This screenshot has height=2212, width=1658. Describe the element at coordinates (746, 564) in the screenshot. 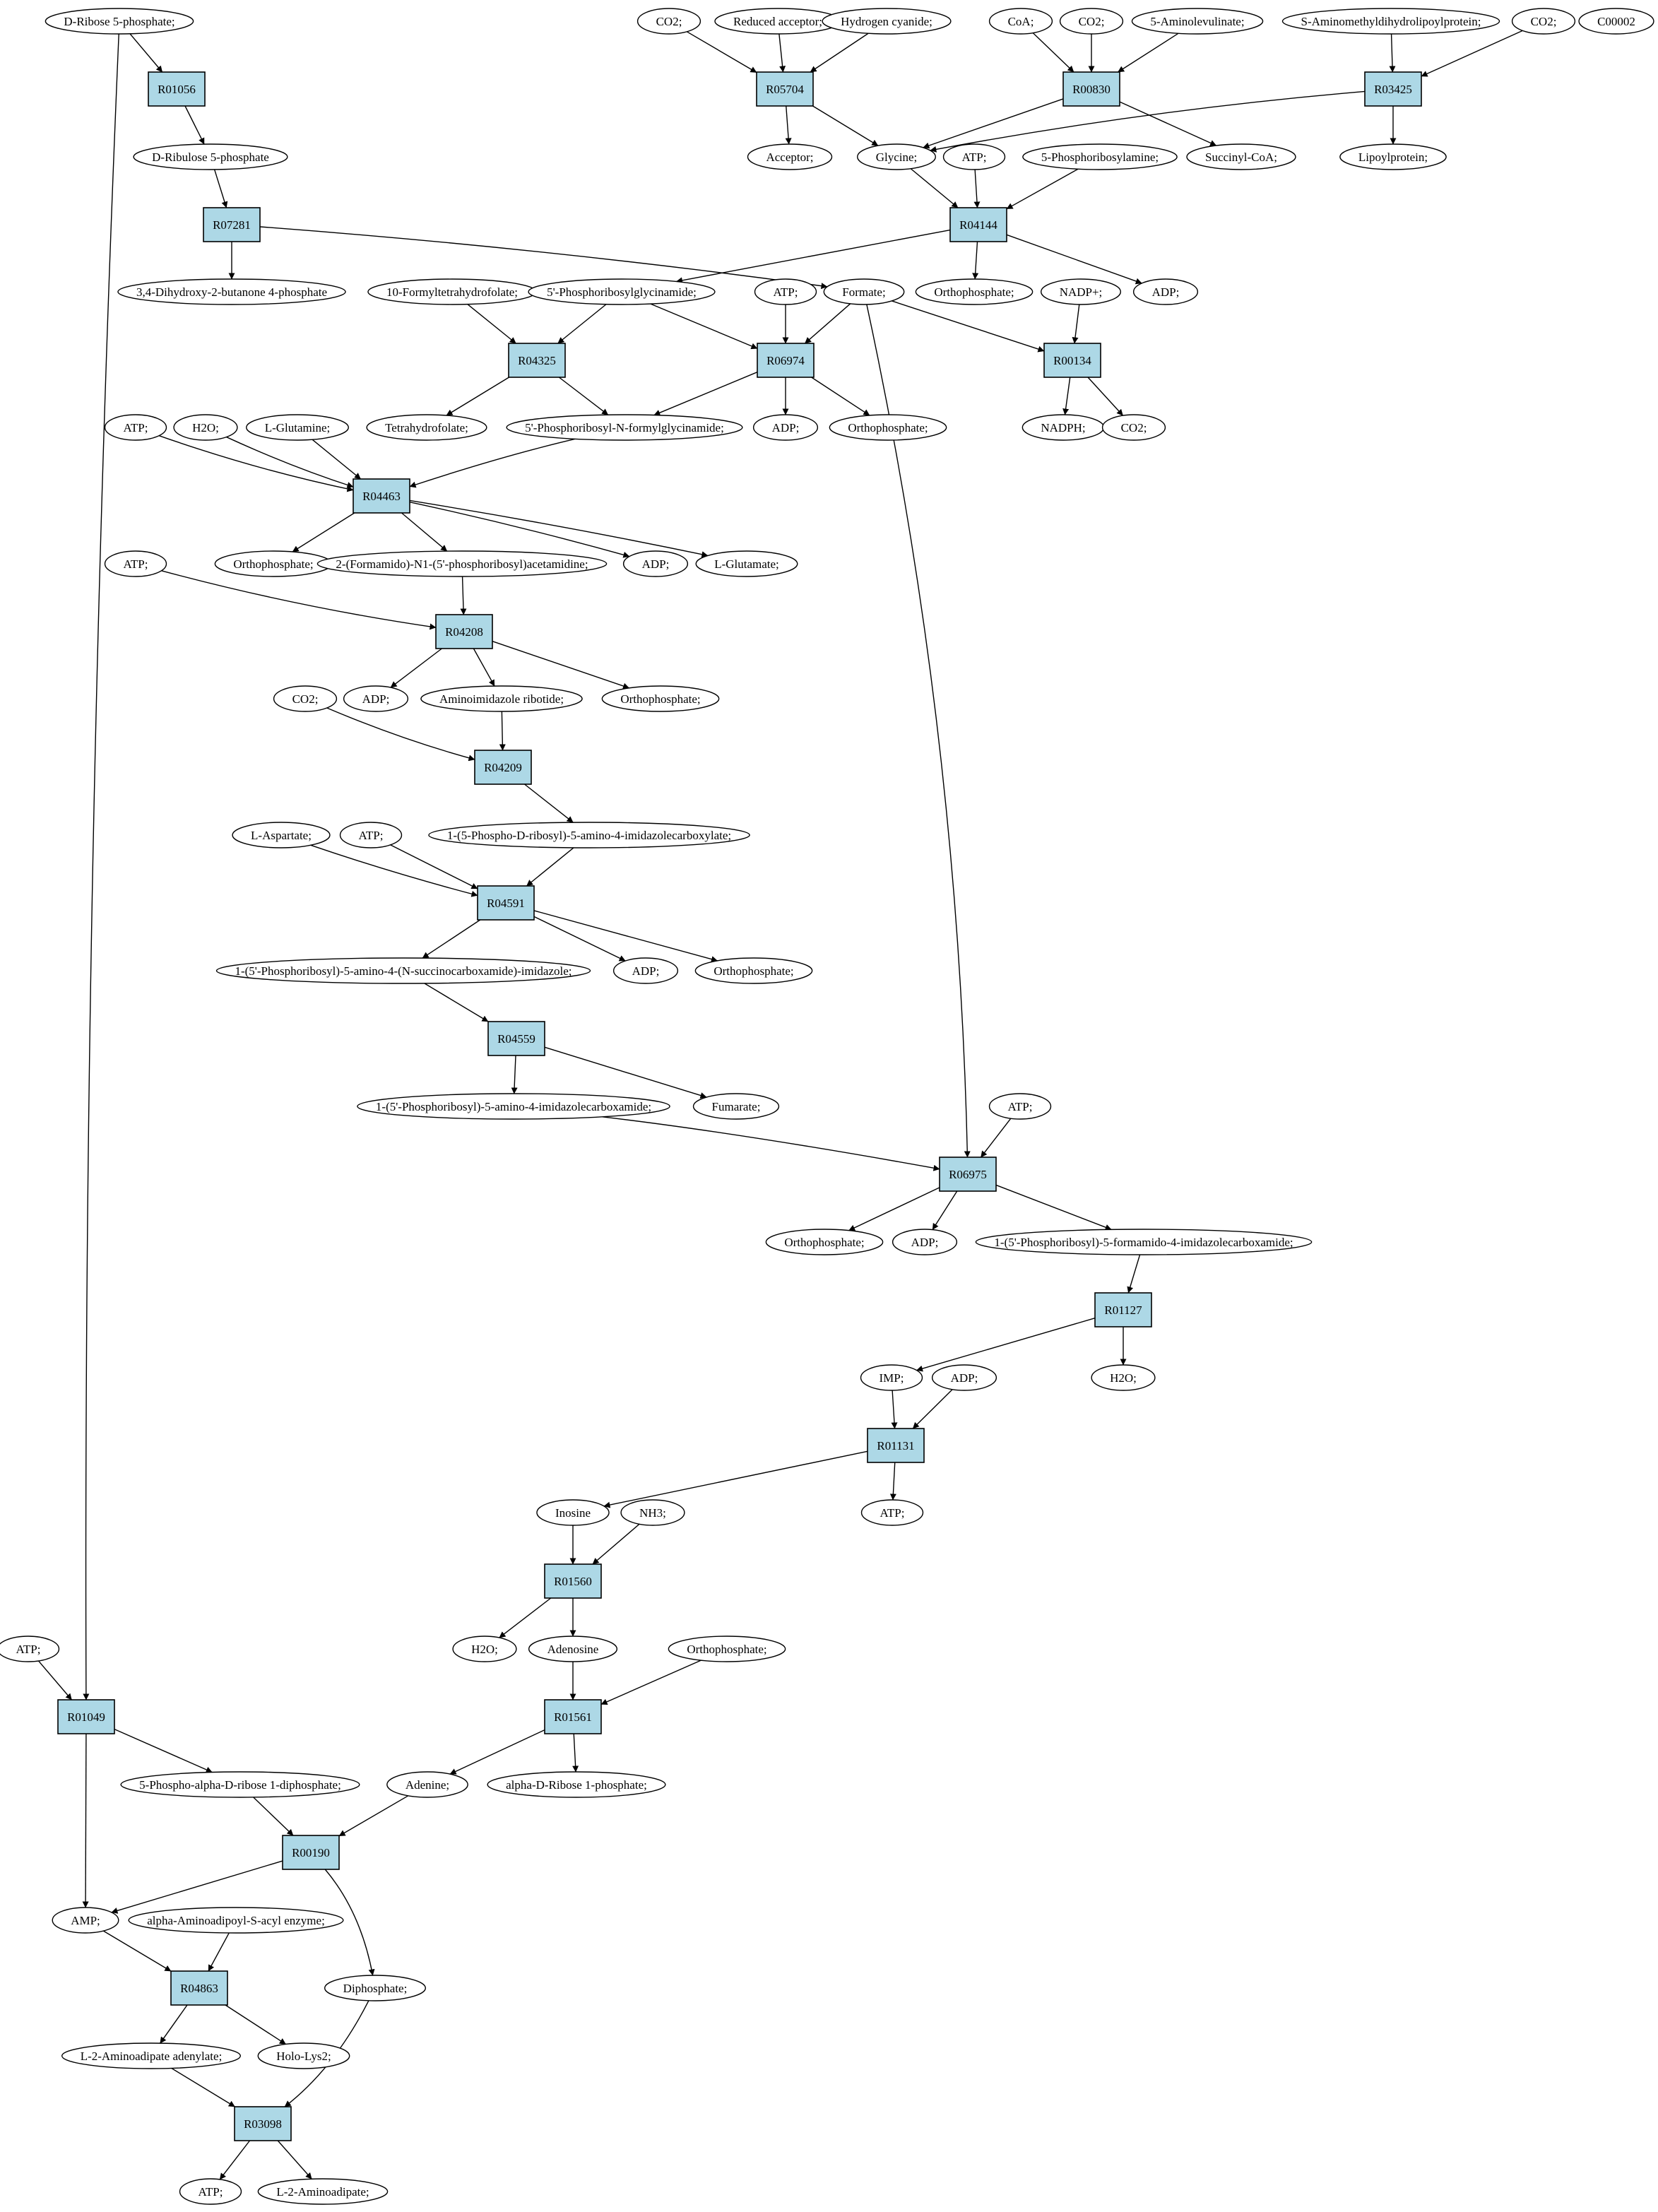

I see `compound-label: L-Glutamate;` at that location.